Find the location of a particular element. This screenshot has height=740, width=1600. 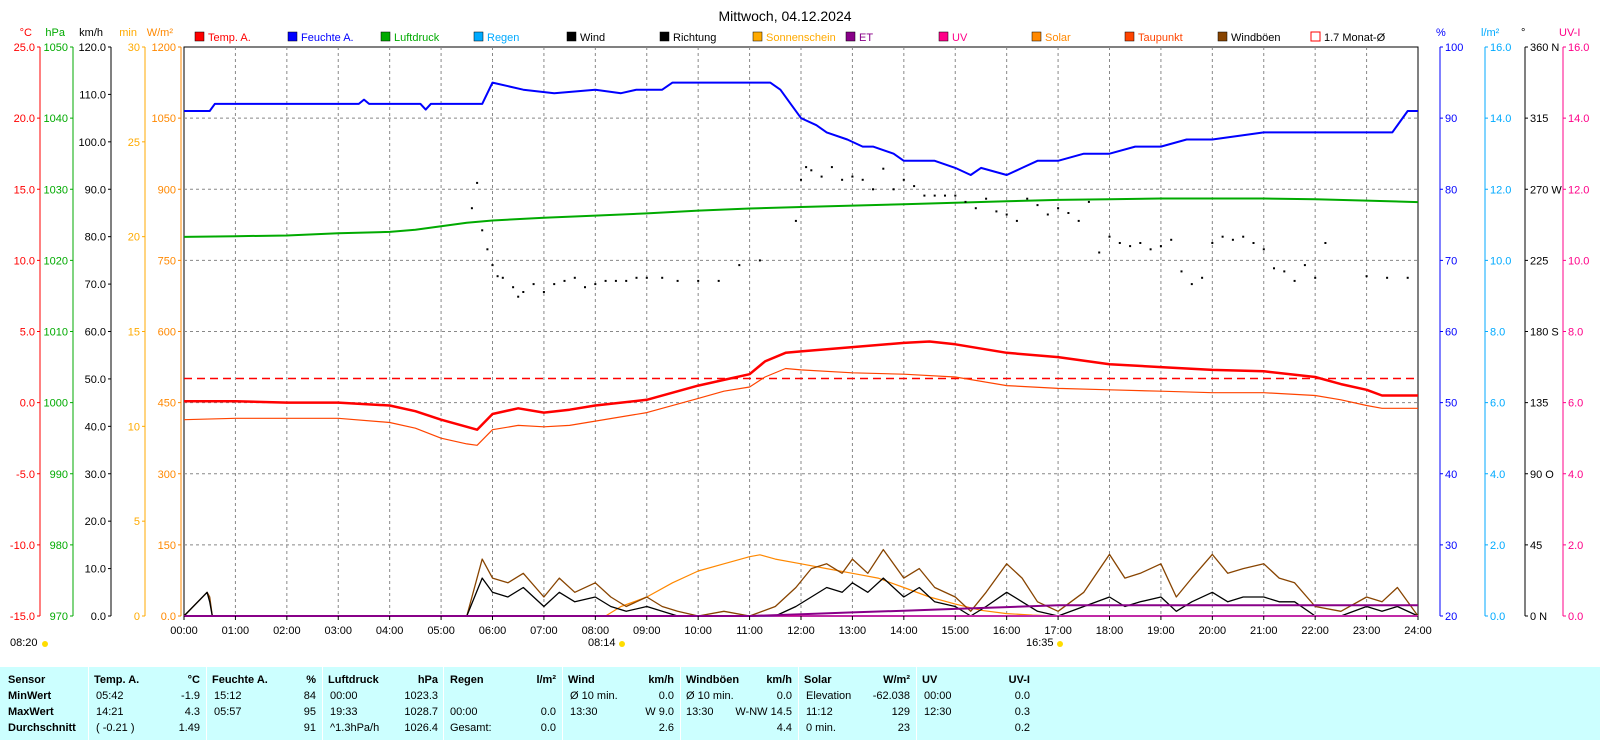

uvi-axis-tick-label: 2.0 is located at coordinates (1575, 546).